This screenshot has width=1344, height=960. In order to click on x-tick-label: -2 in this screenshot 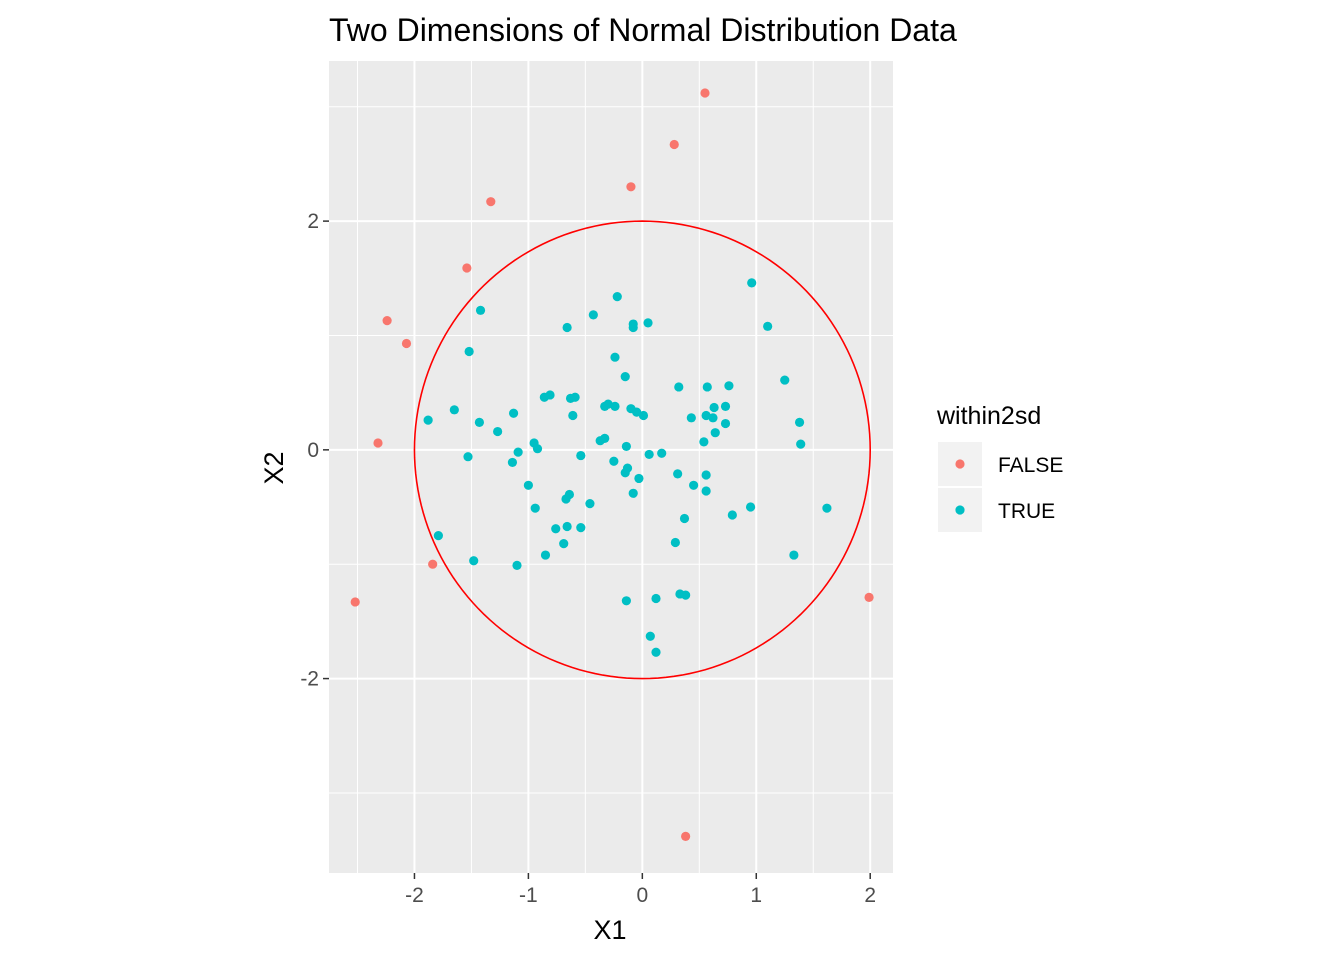, I will do `click(414, 895)`.